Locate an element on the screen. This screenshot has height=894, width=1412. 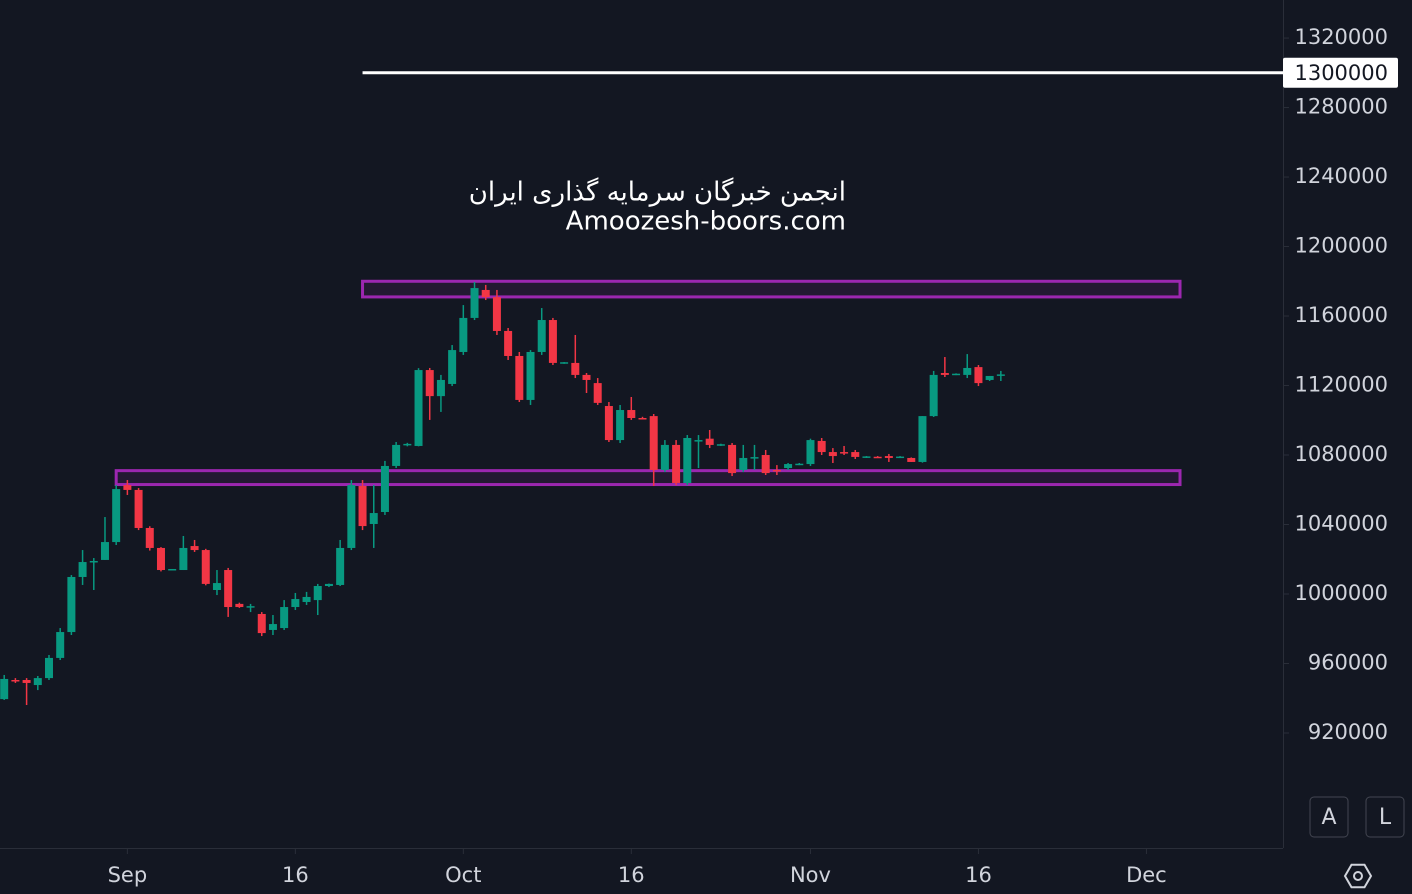
y-tick-label: 960000 is located at coordinates (1348, 662).